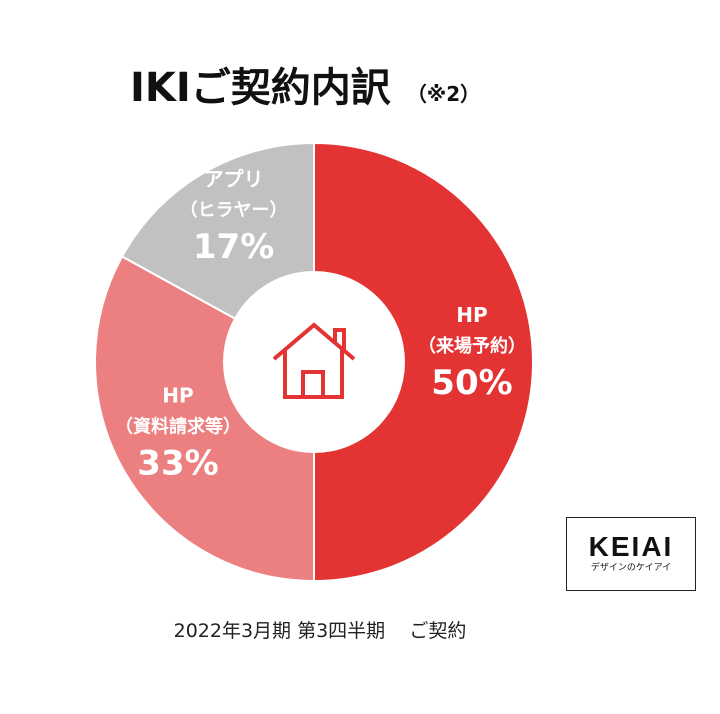 The width and height of the screenshot is (720, 714). I want to click on chart-title-block: IKIご契約内訳 （※2）, so click(305, 85).